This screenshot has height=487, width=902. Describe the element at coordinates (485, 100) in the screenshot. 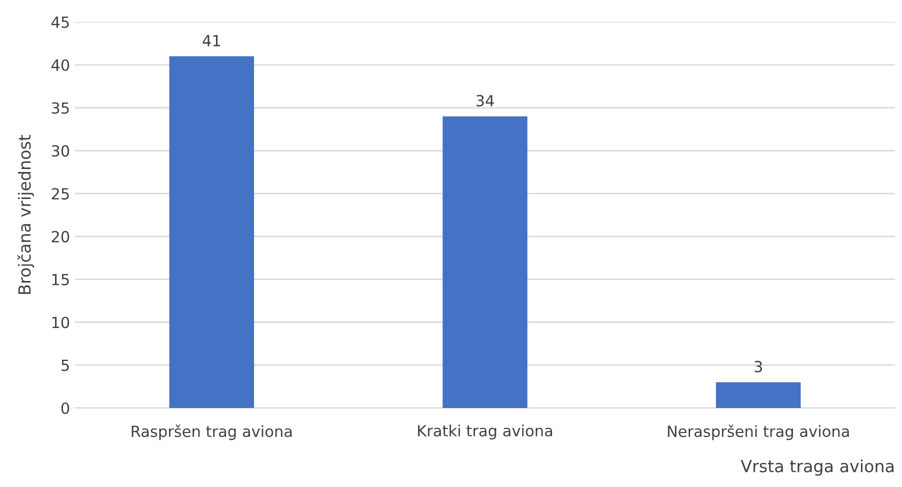

I see `data-label: 34` at that location.